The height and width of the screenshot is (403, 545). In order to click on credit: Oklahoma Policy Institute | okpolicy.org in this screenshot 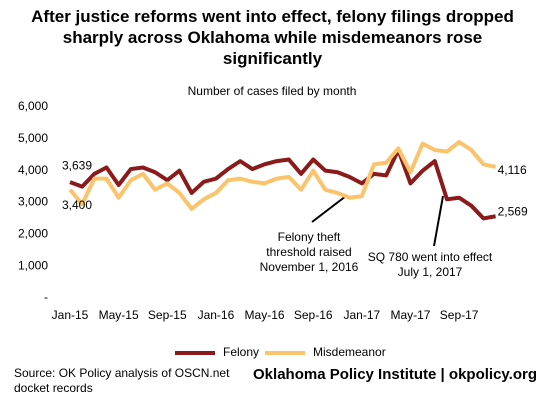, I will do `click(395, 374)`.